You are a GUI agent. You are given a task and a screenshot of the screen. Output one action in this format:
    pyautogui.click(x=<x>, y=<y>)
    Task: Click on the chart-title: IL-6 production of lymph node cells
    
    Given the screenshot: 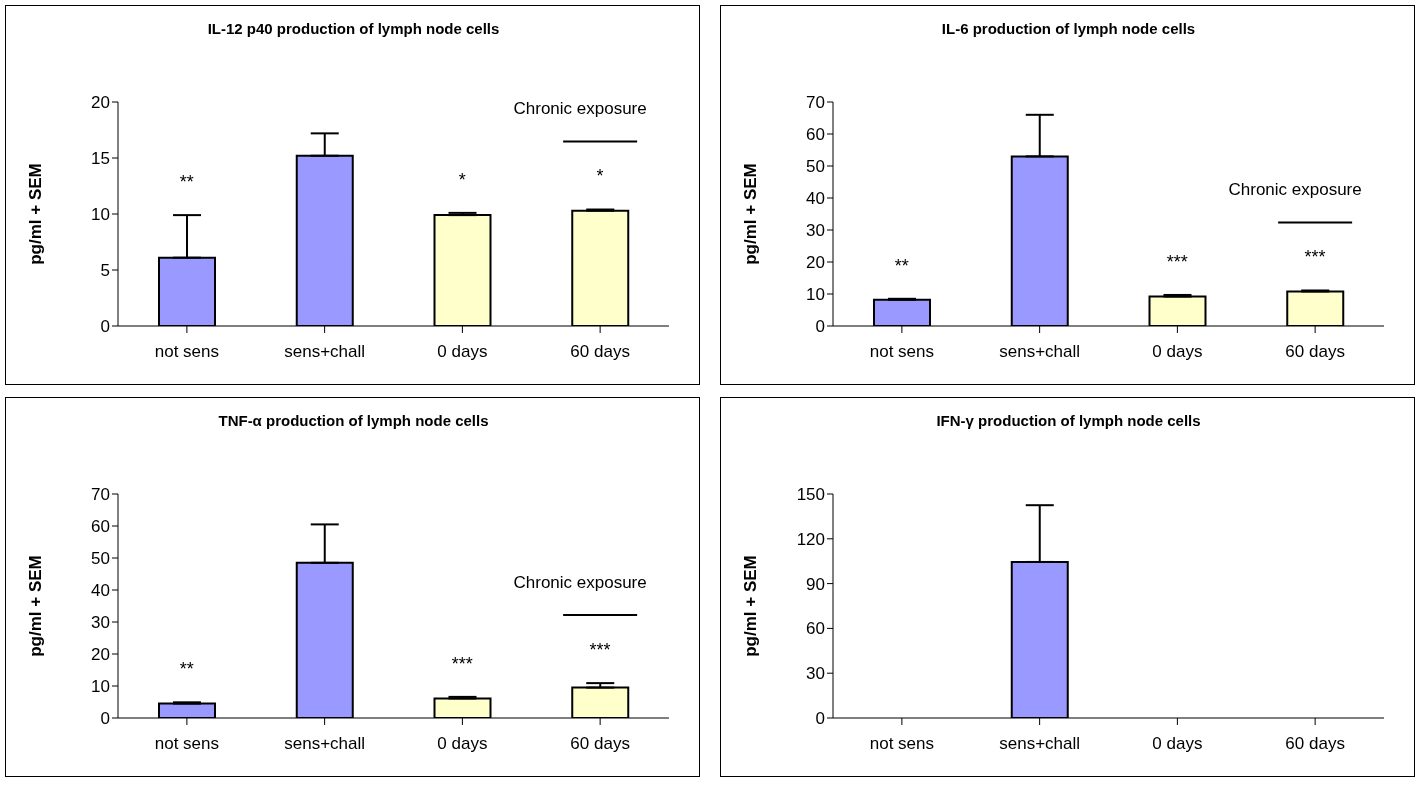 What is the action you would take?
    pyautogui.click(x=1068, y=28)
    